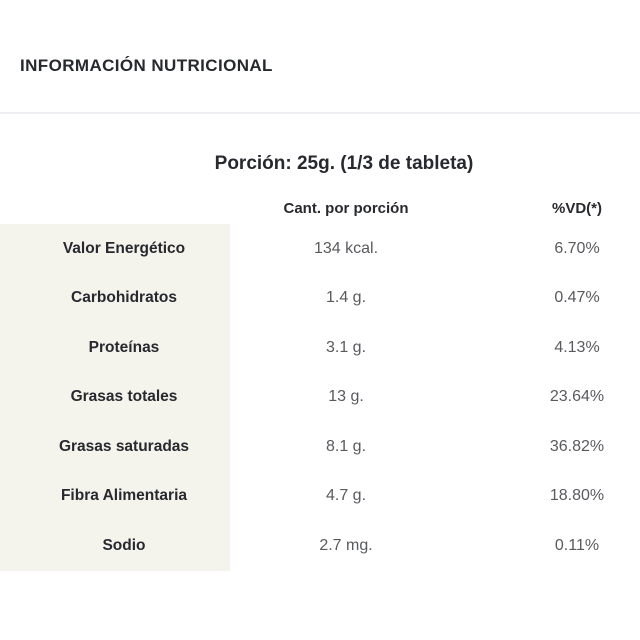  I want to click on nutrient-label: Grasas saturadas, so click(115, 447).